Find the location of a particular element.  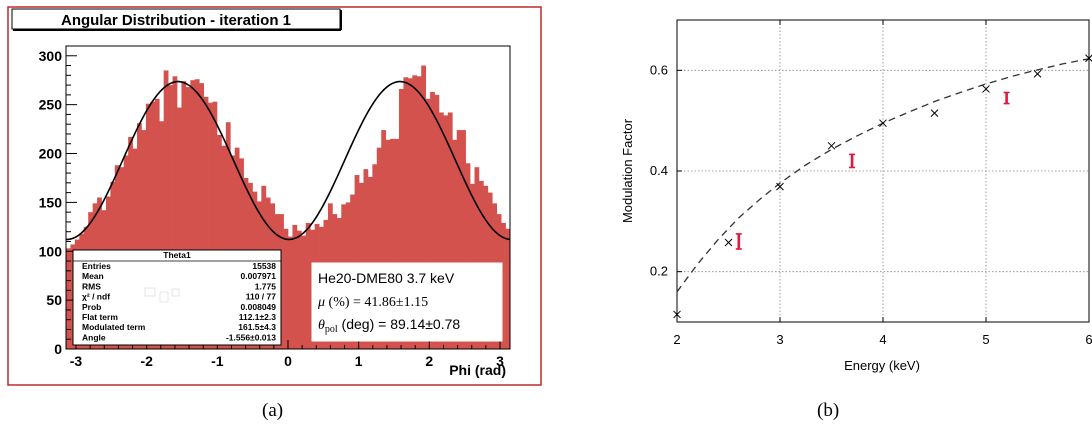

stats-box-title: Theta1 is located at coordinates (177, 255).